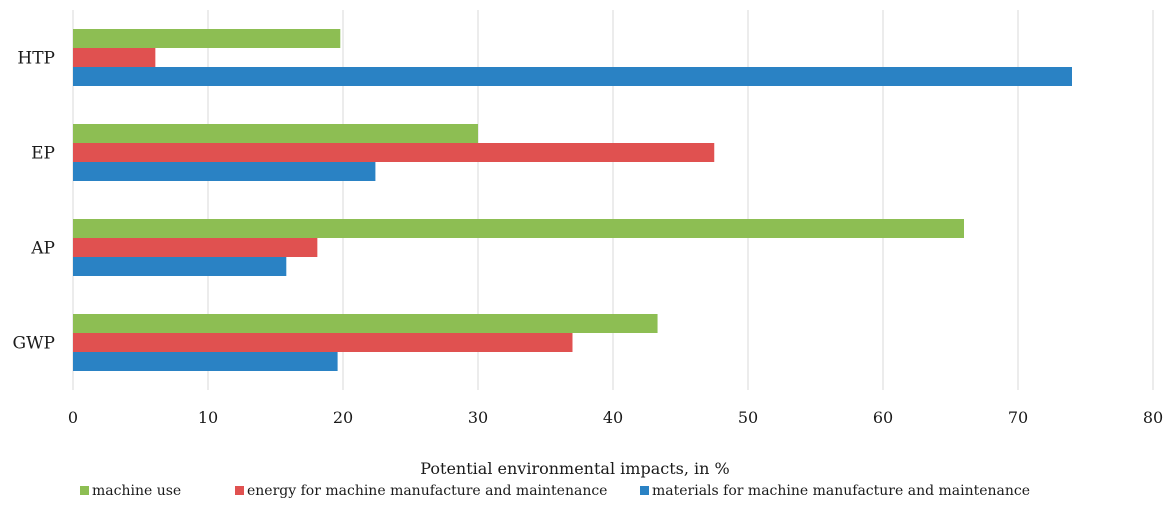  What do you see at coordinates (34, 344) in the screenshot?
I see `category-label: GWP` at bounding box center [34, 344].